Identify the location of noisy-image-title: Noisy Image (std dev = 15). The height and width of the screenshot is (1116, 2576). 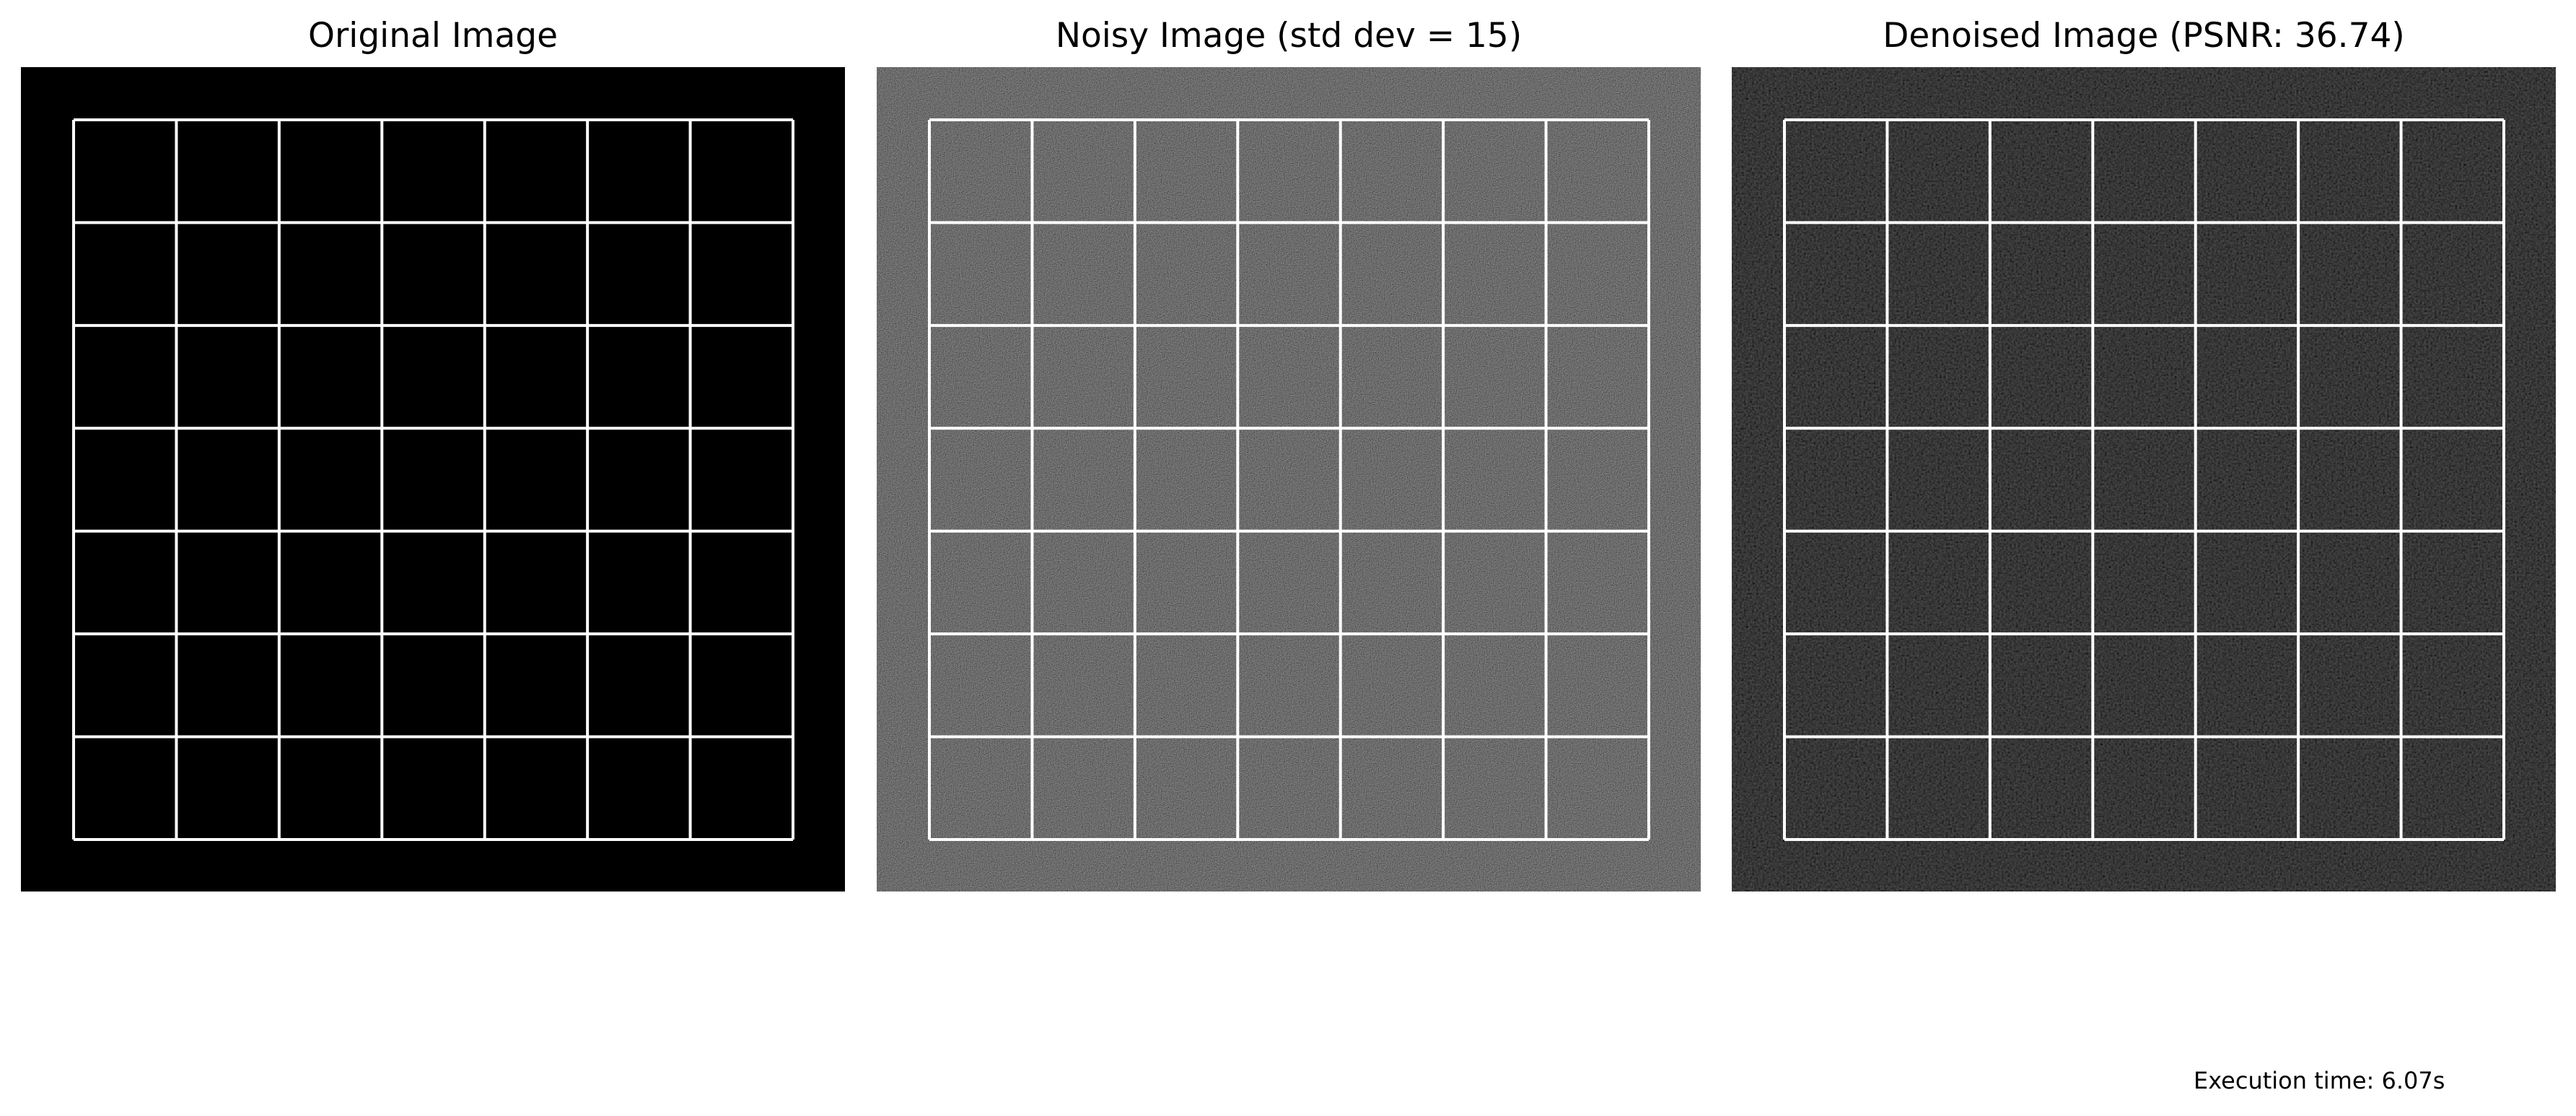
(1289, 36).